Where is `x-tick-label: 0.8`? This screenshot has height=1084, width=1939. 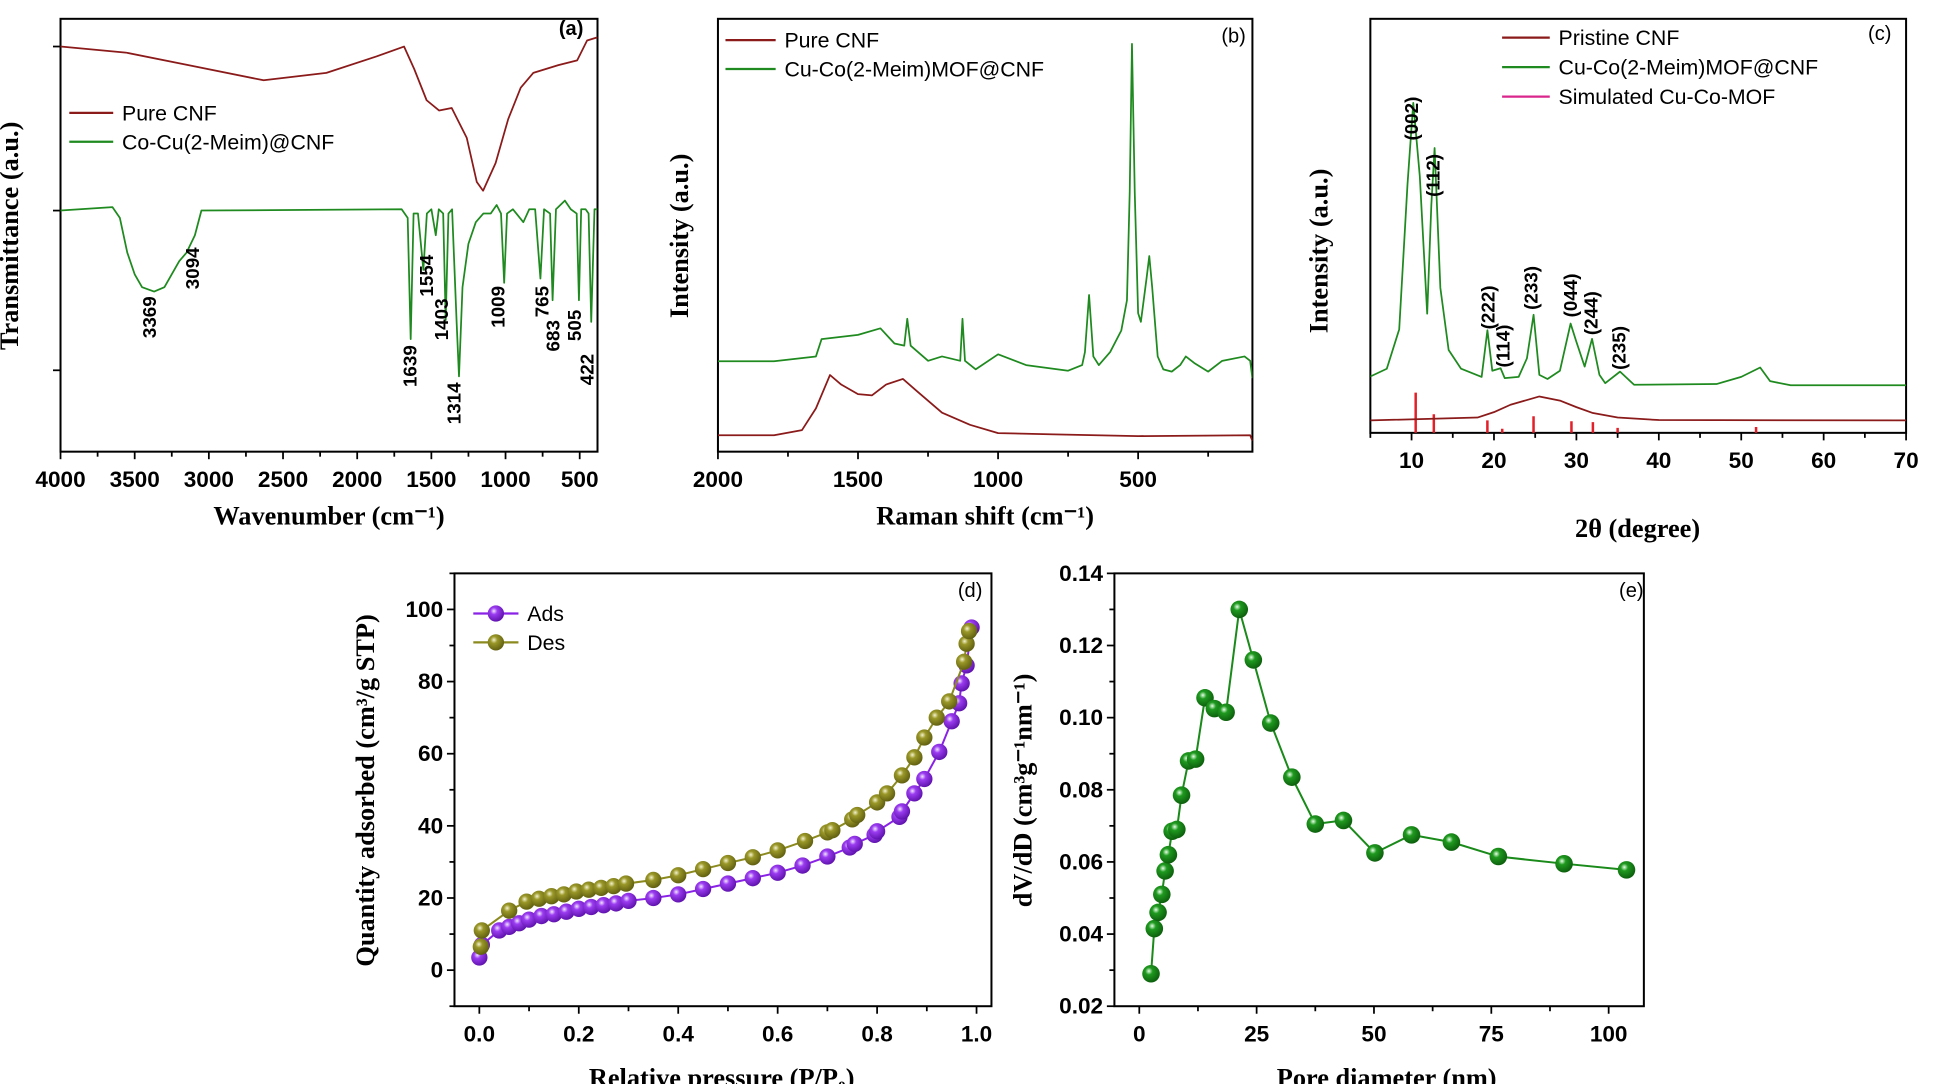
x-tick-label: 0.8 is located at coordinates (876, 1033).